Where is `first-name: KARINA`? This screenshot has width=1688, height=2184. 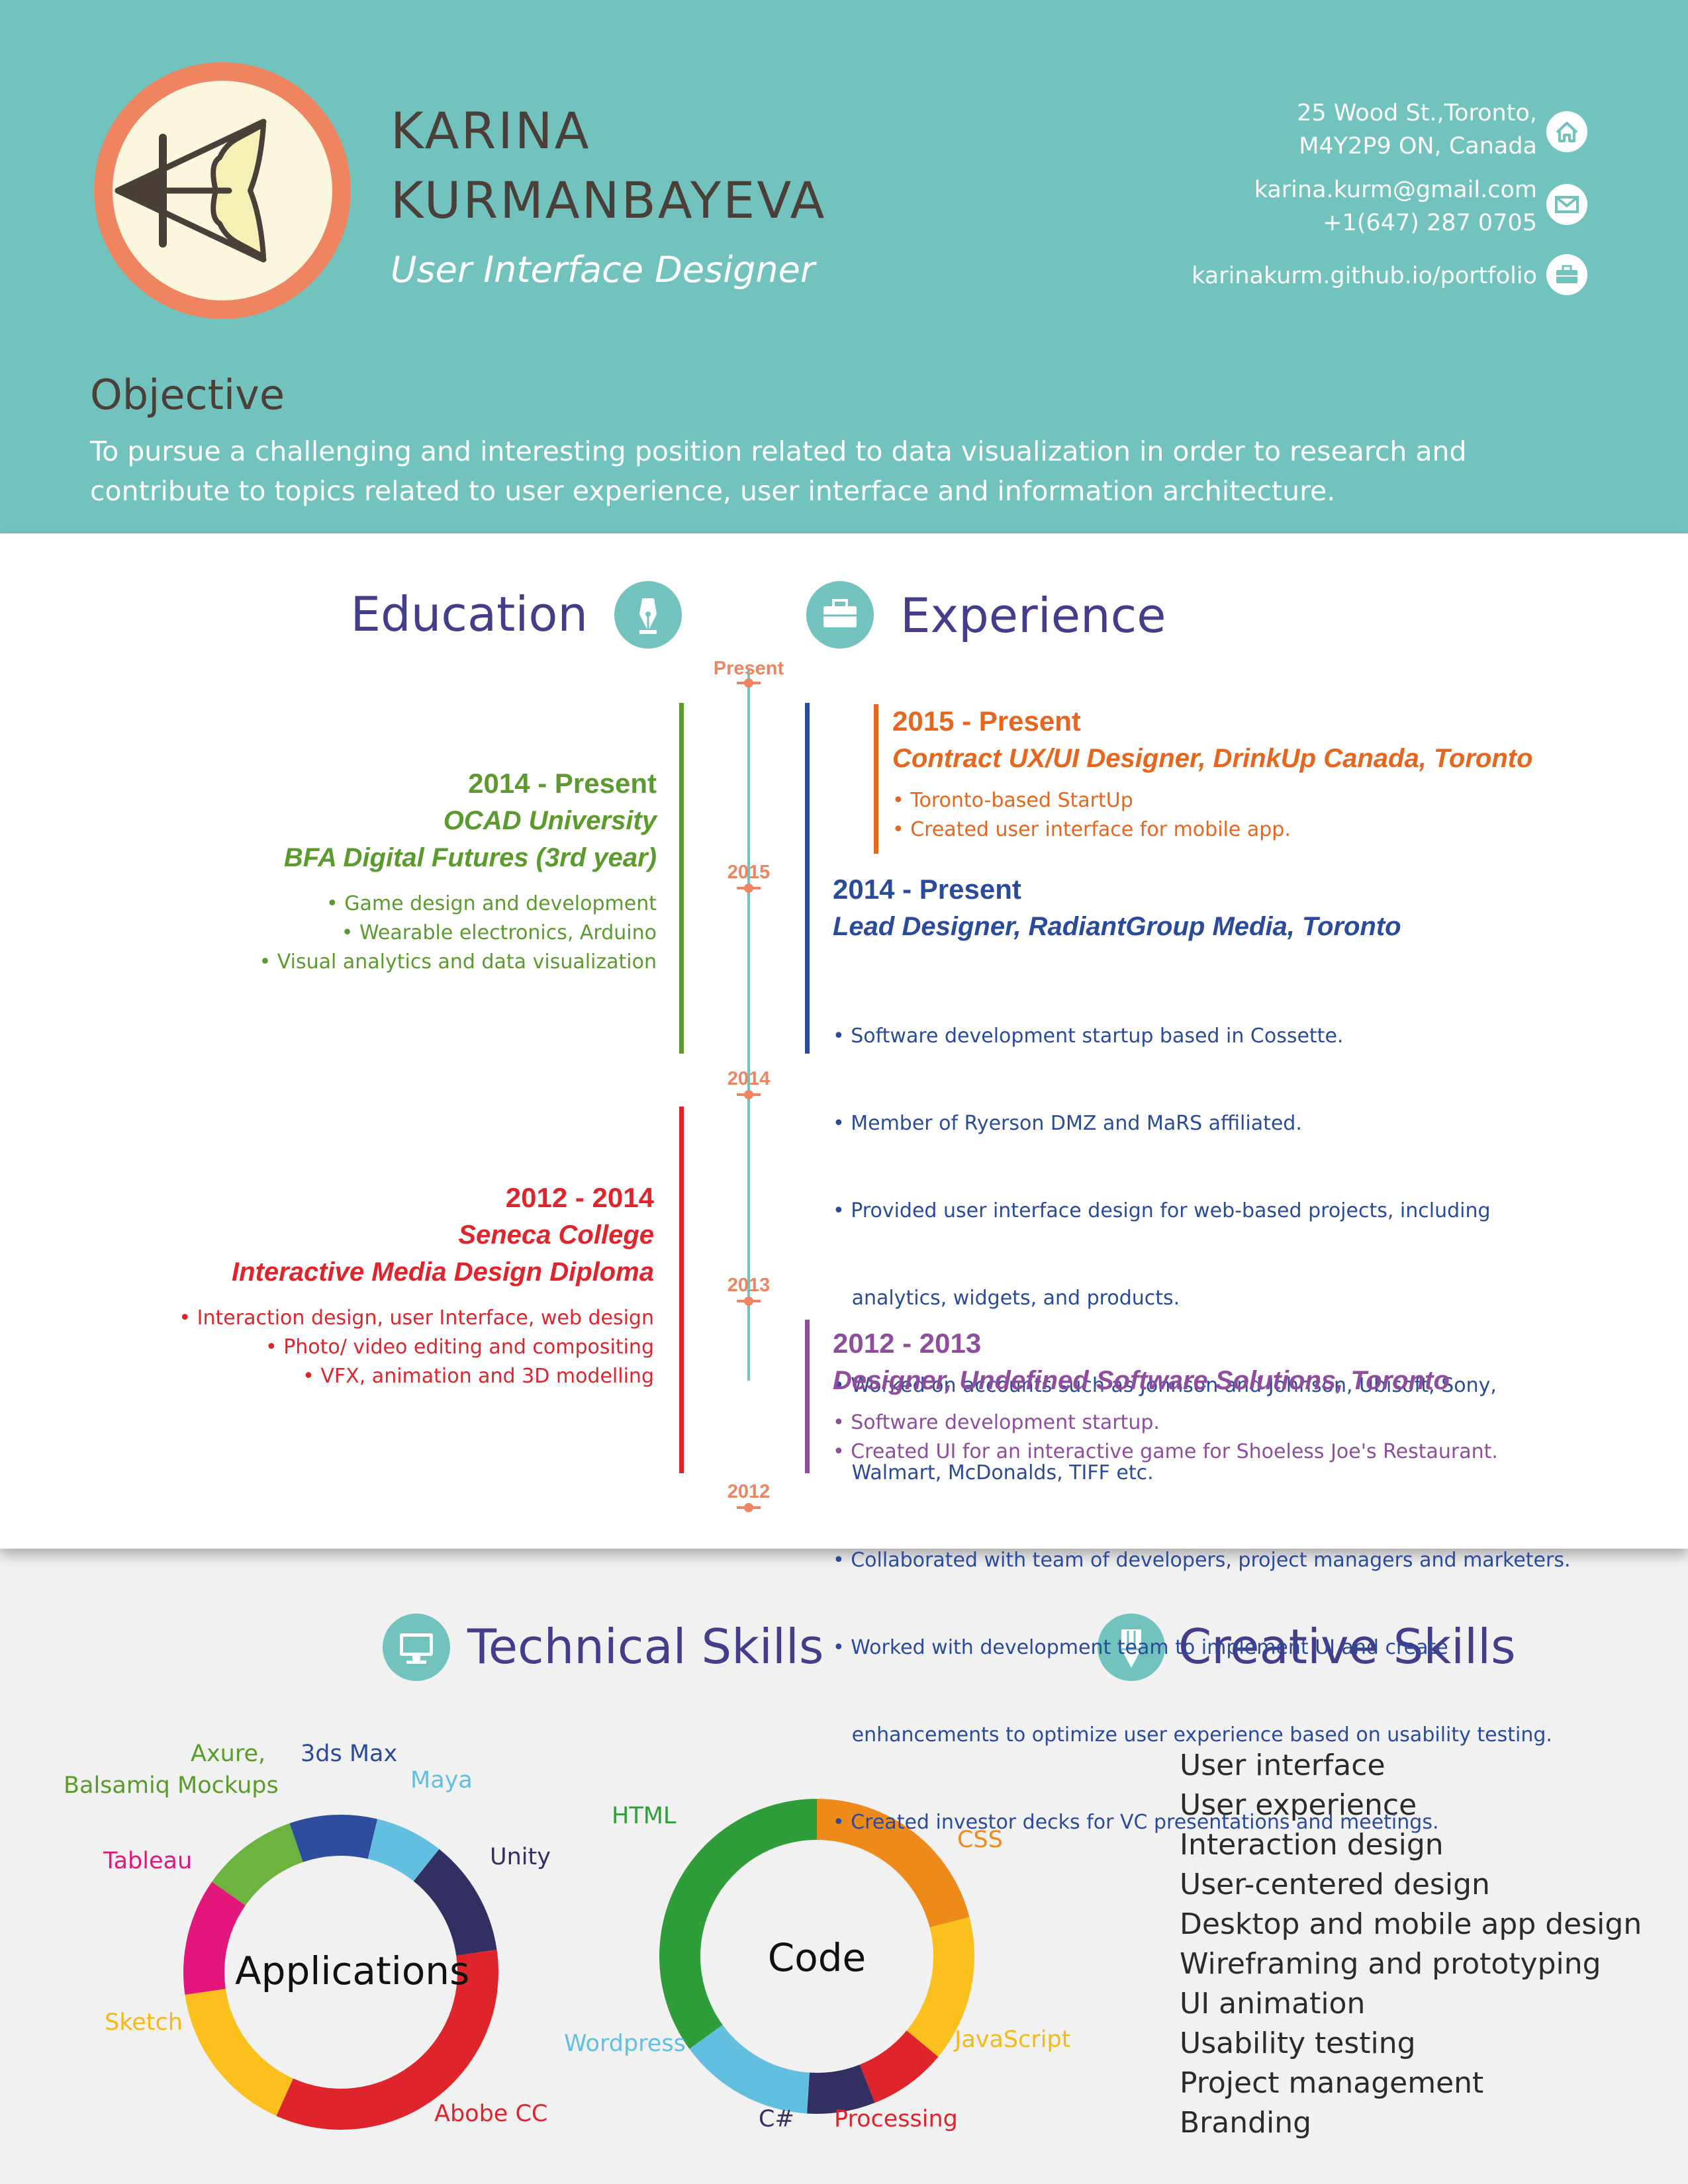 first-name: KARINA is located at coordinates (491, 130).